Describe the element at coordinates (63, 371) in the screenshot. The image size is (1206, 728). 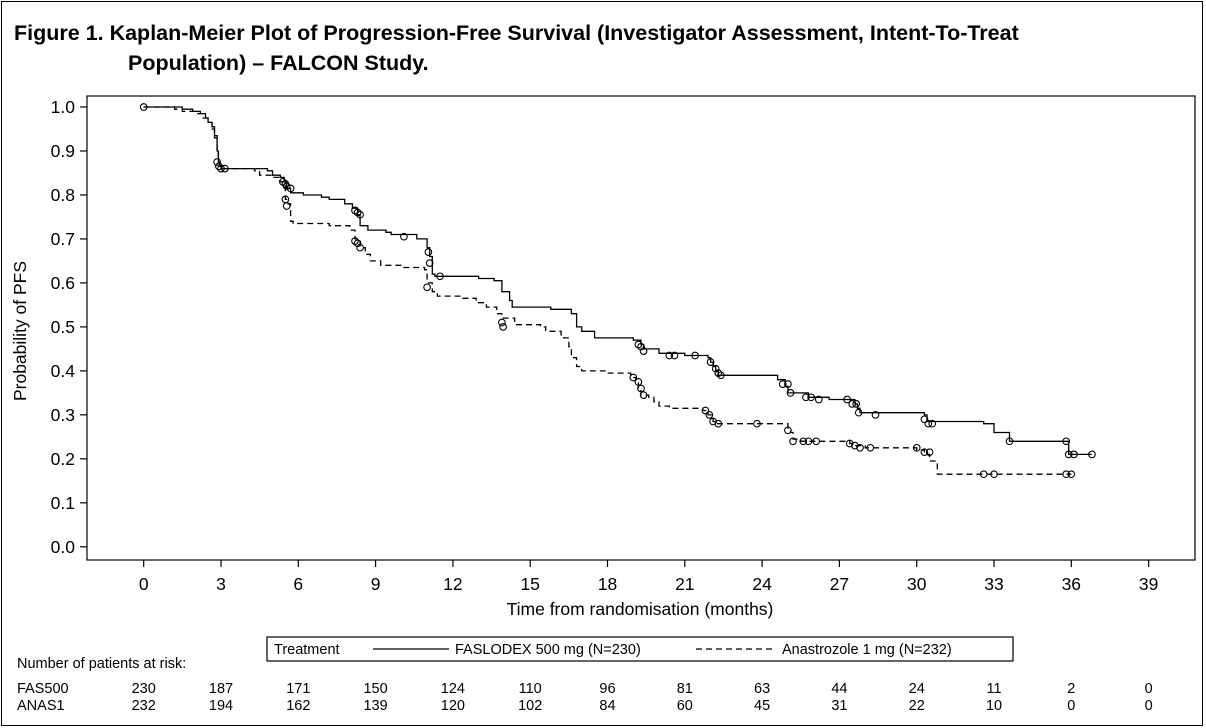
I see `y-tick-label: 0.4` at that location.